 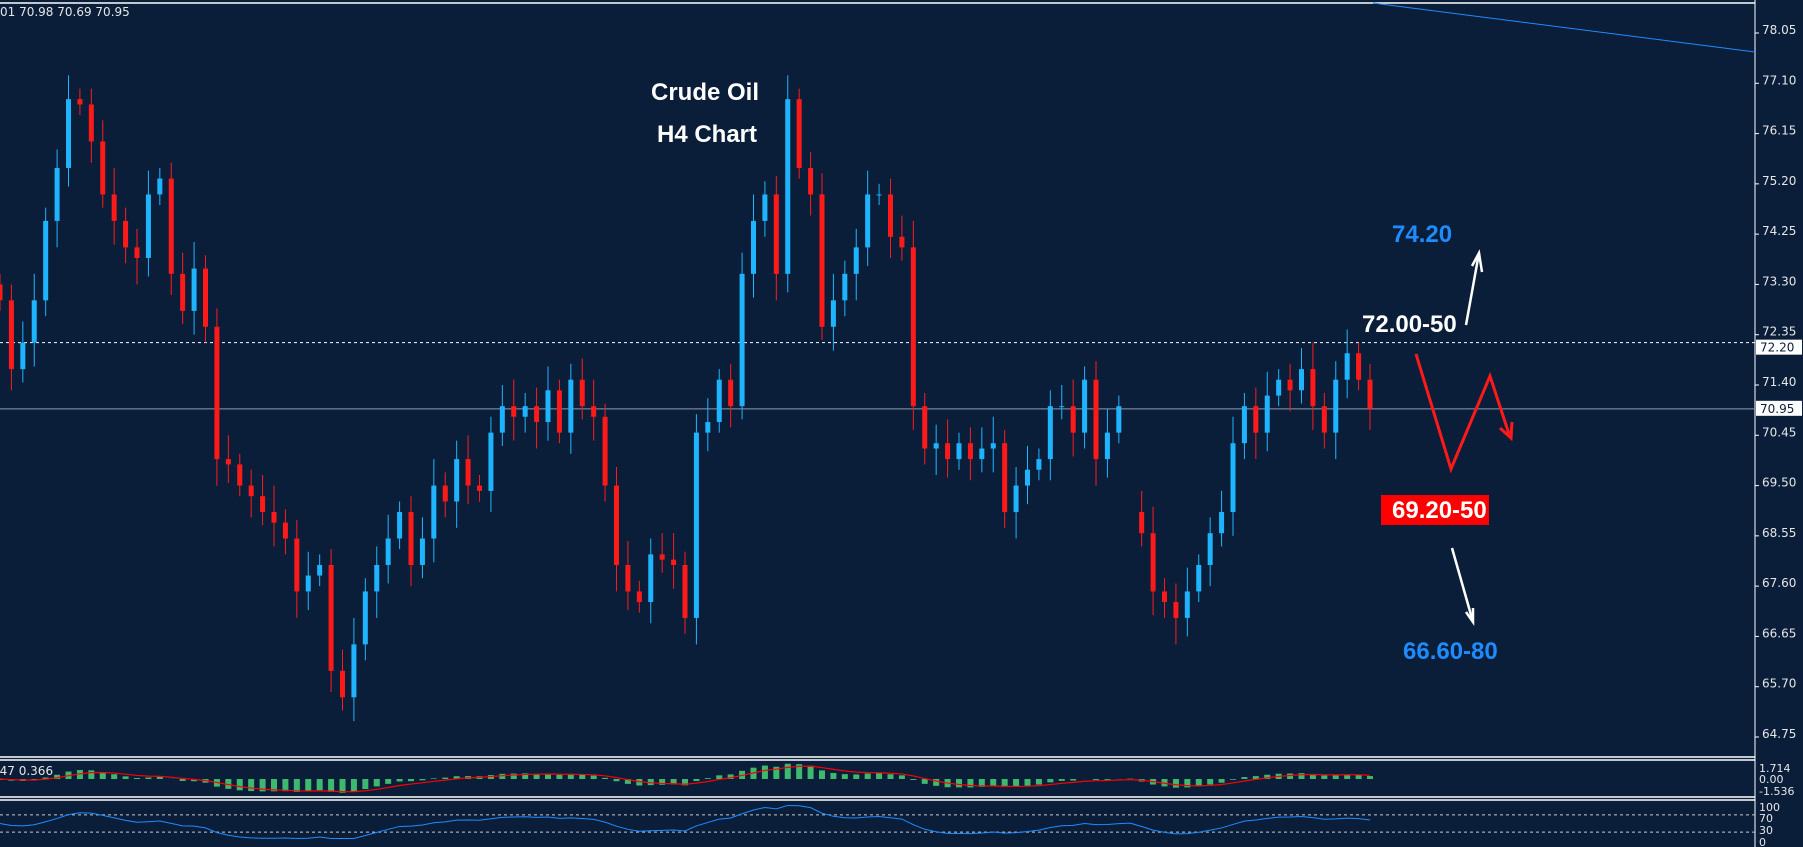 I want to click on current-price-tag, so click(x=1779, y=408).